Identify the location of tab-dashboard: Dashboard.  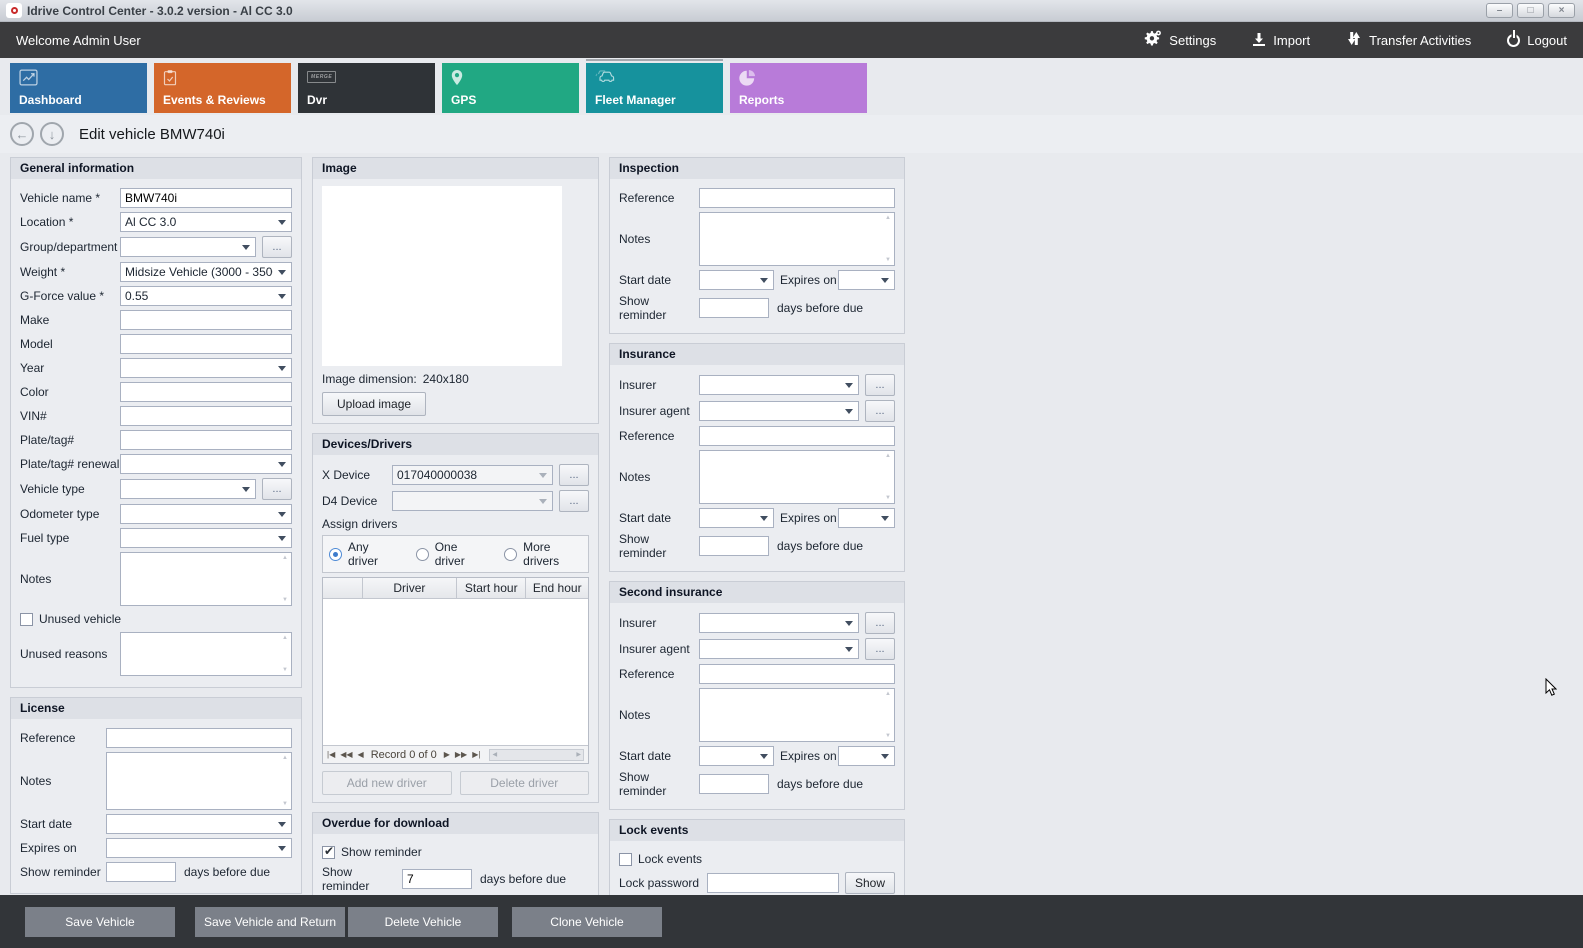
(78, 88).